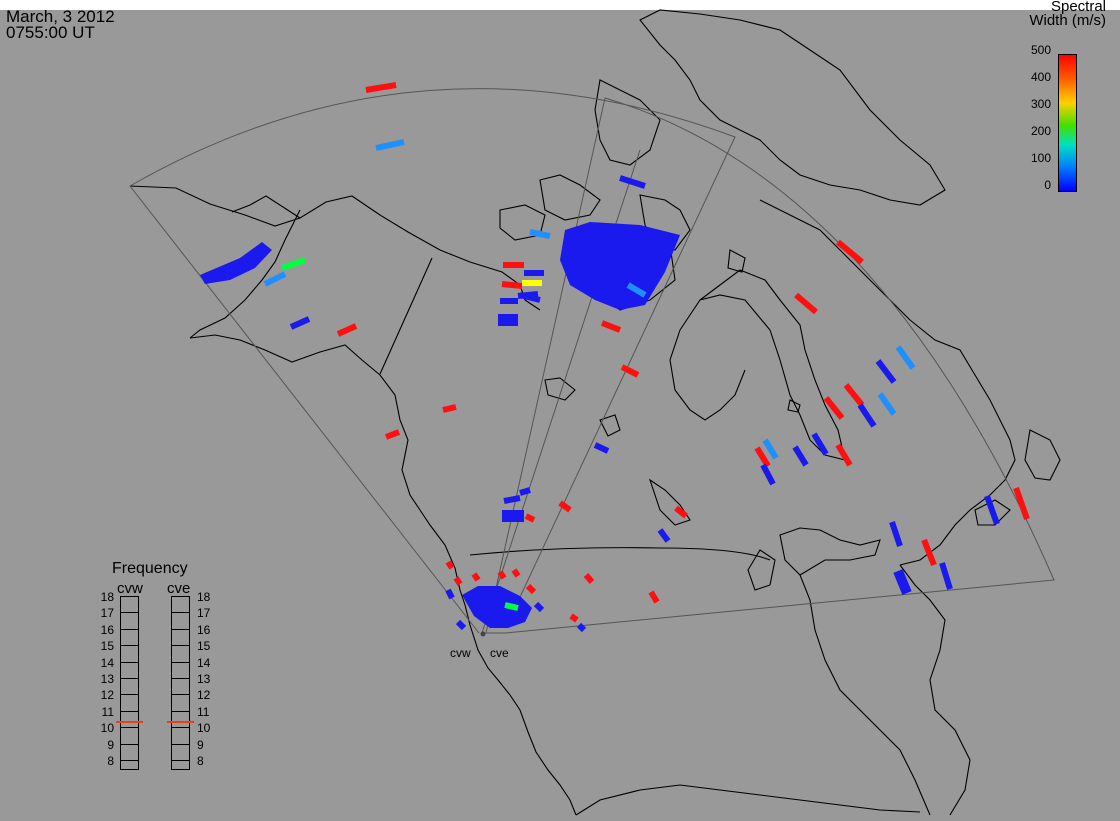  Describe the element at coordinates (150, 568) in the screenshot. I see `frequency-title: Frequency` at that location.